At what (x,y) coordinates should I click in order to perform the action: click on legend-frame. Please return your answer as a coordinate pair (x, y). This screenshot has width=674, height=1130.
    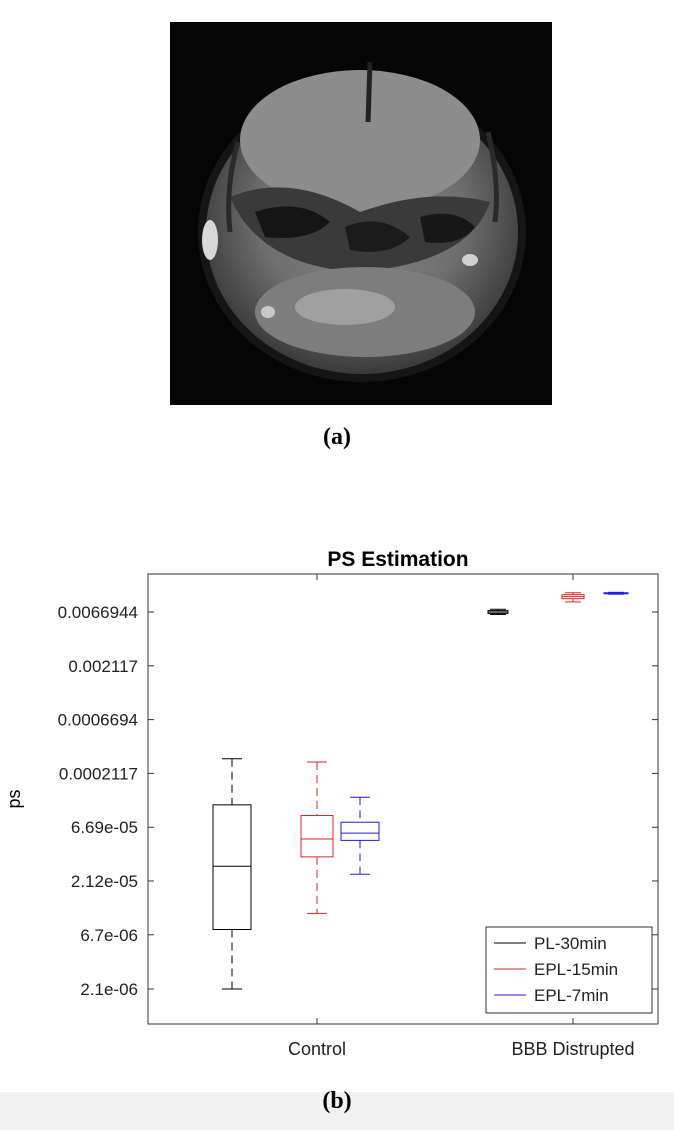
    Looking at the image, I should click on (569, 970).